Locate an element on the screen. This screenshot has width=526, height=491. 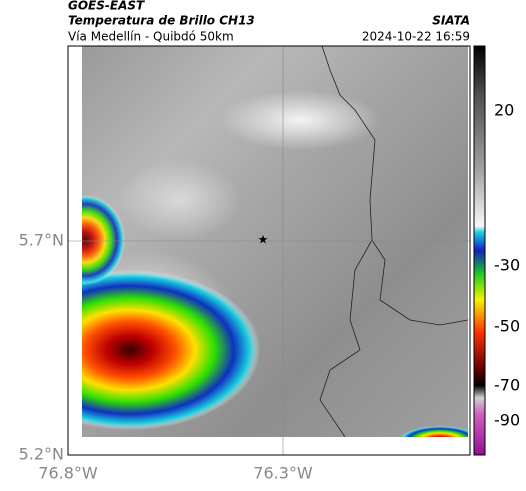
colorbar-tick-label: -30 is located at coordinates (507, 265).